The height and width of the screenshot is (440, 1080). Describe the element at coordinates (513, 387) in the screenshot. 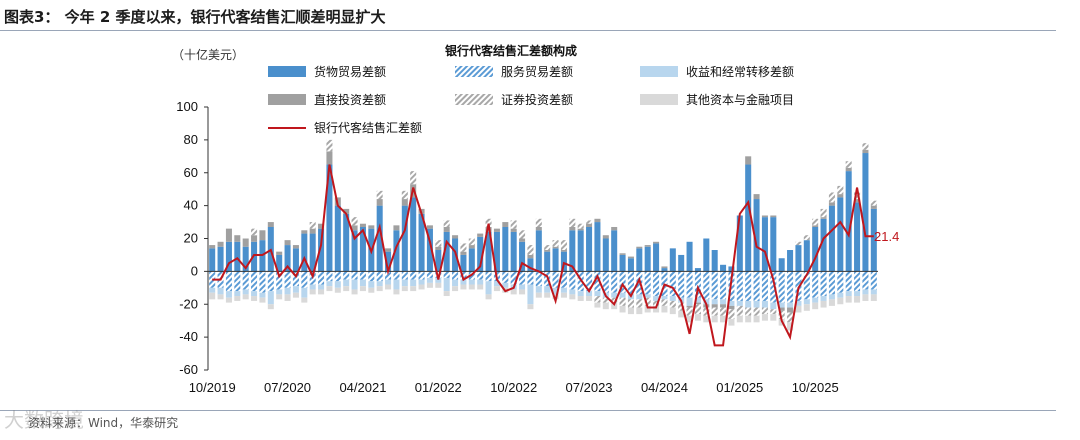

I see `x-tick-label: 10/2022` at that location.